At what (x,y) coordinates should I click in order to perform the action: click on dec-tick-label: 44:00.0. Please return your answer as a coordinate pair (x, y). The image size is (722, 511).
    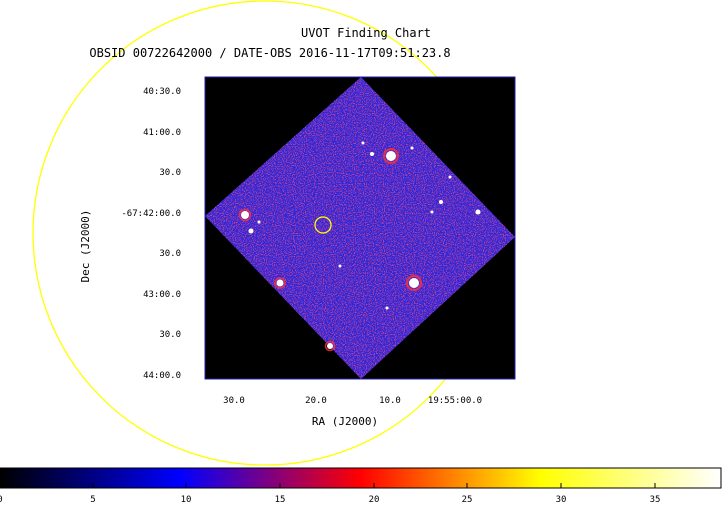
    Looking at the image, I should click on (162, 376).